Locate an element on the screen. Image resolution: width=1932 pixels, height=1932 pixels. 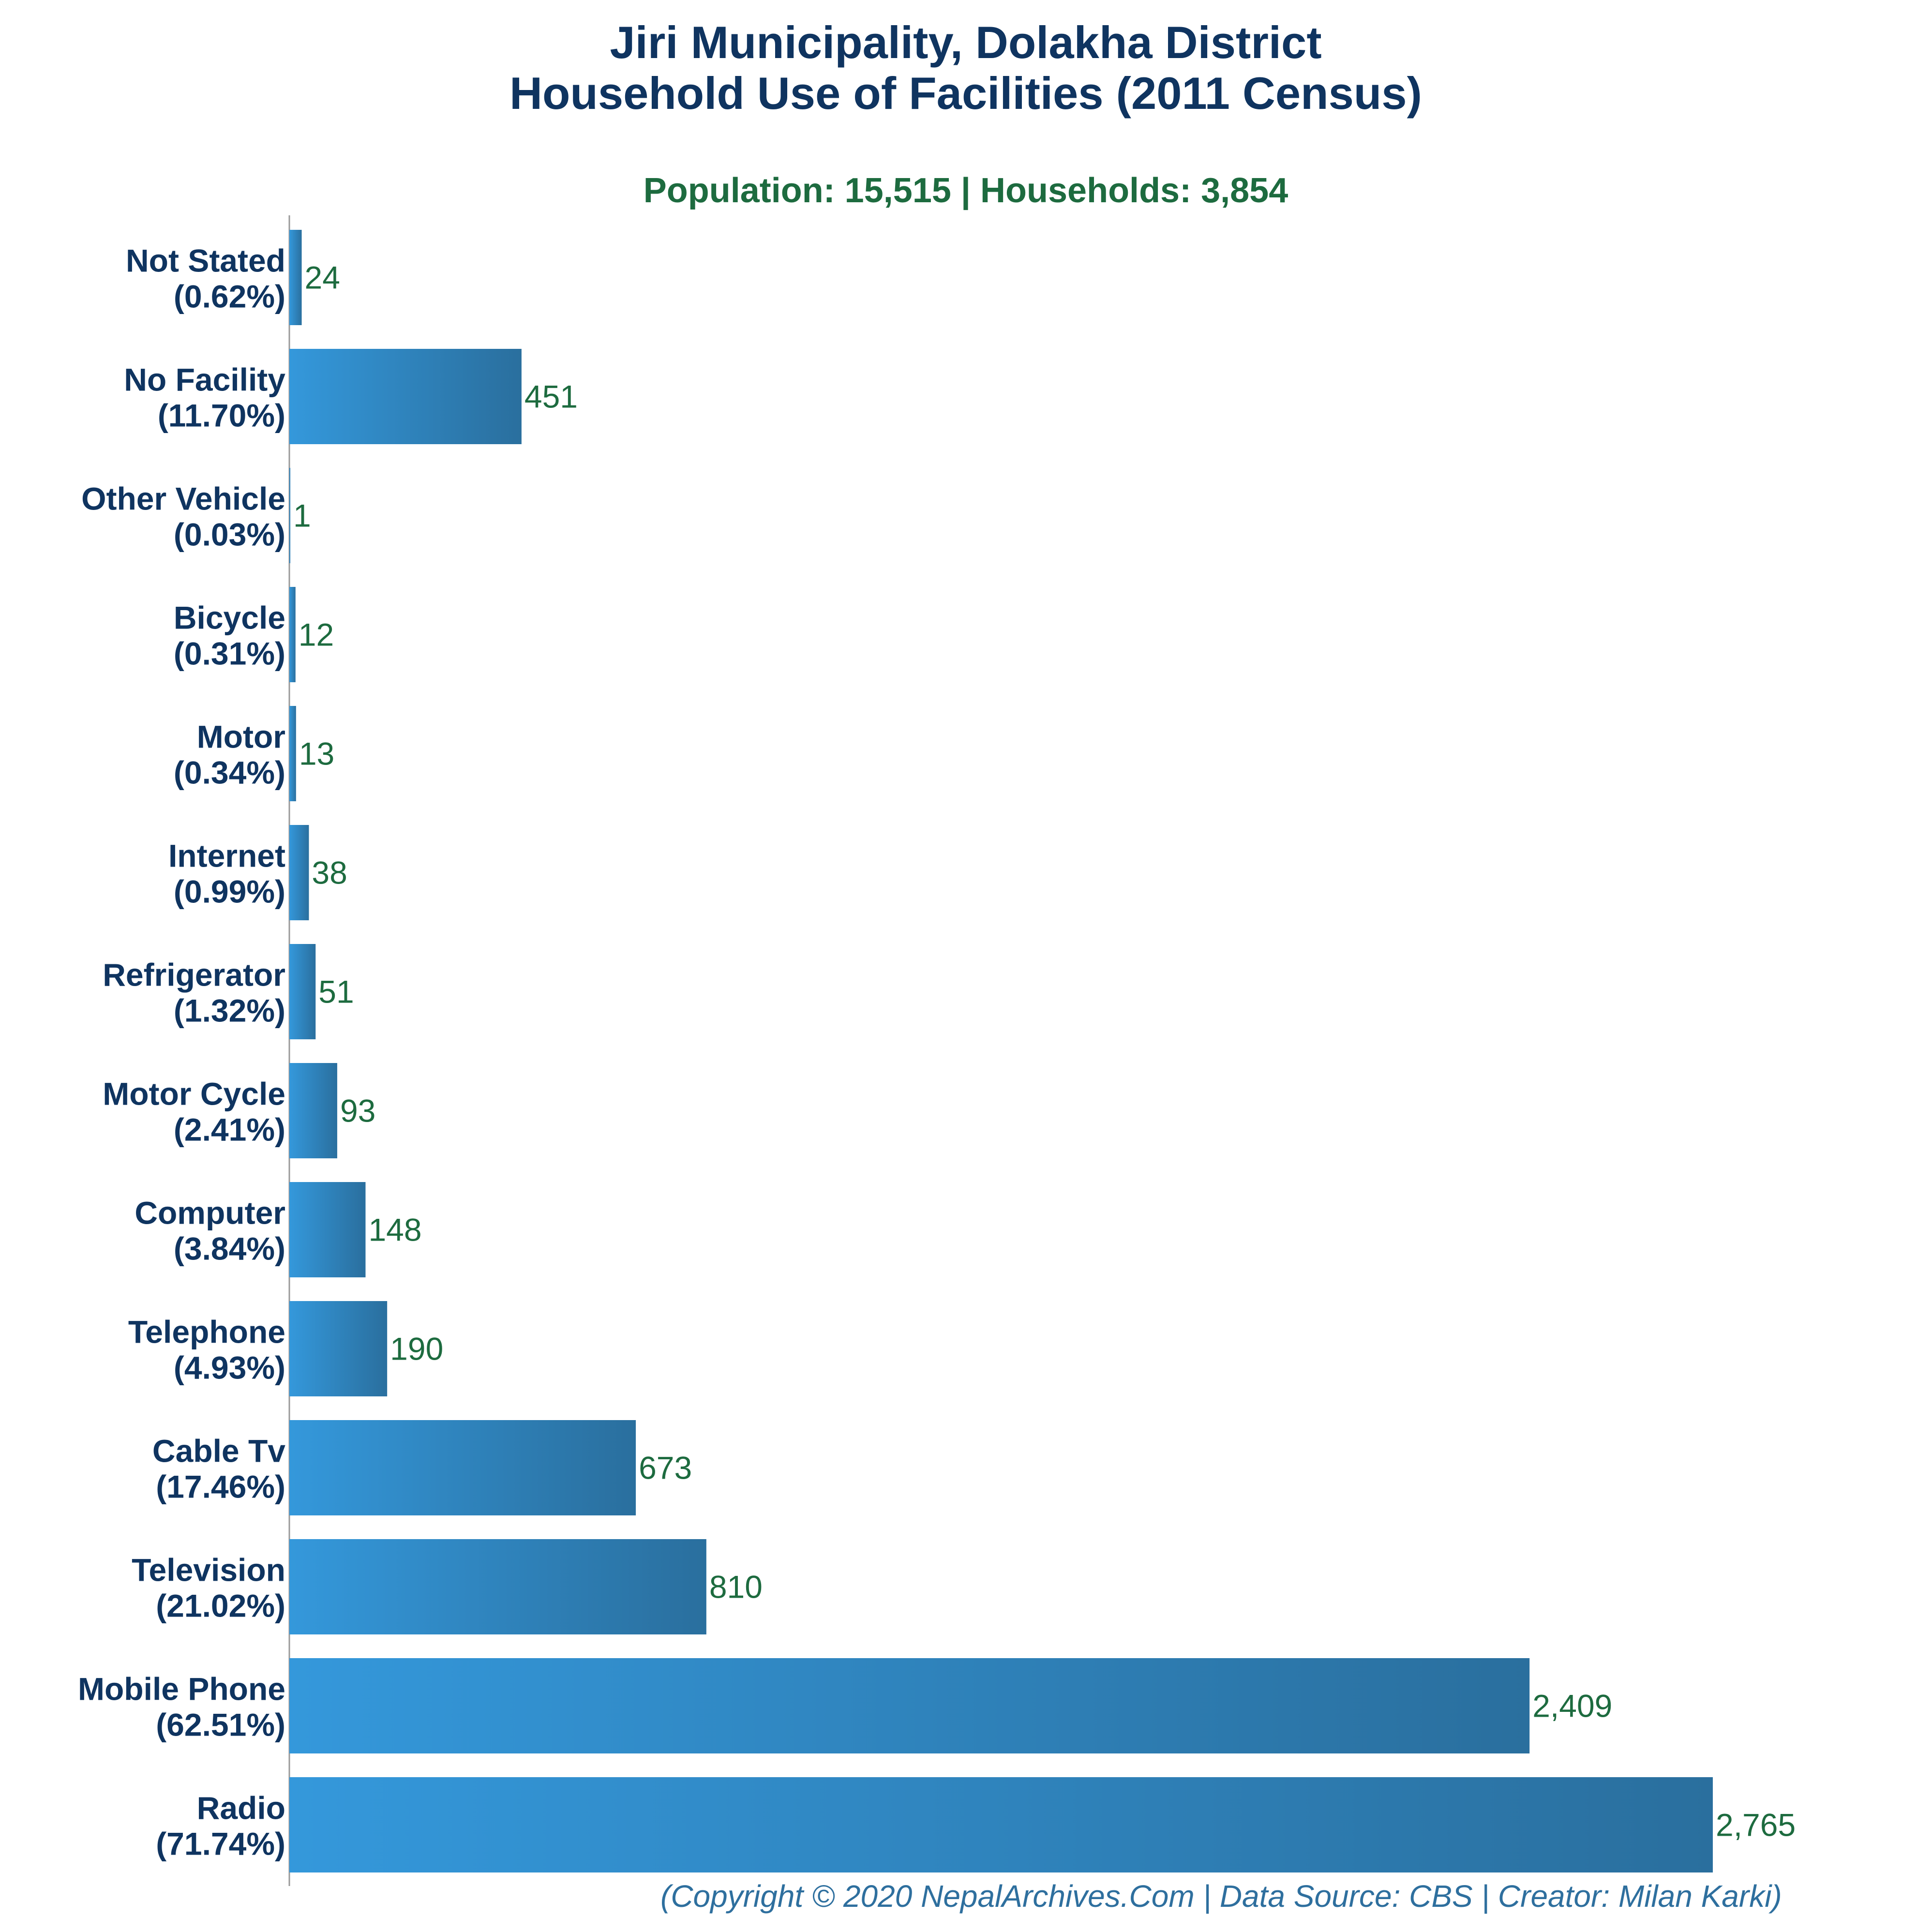
bar-motor-cycle is located at coordinates (313, 1110).